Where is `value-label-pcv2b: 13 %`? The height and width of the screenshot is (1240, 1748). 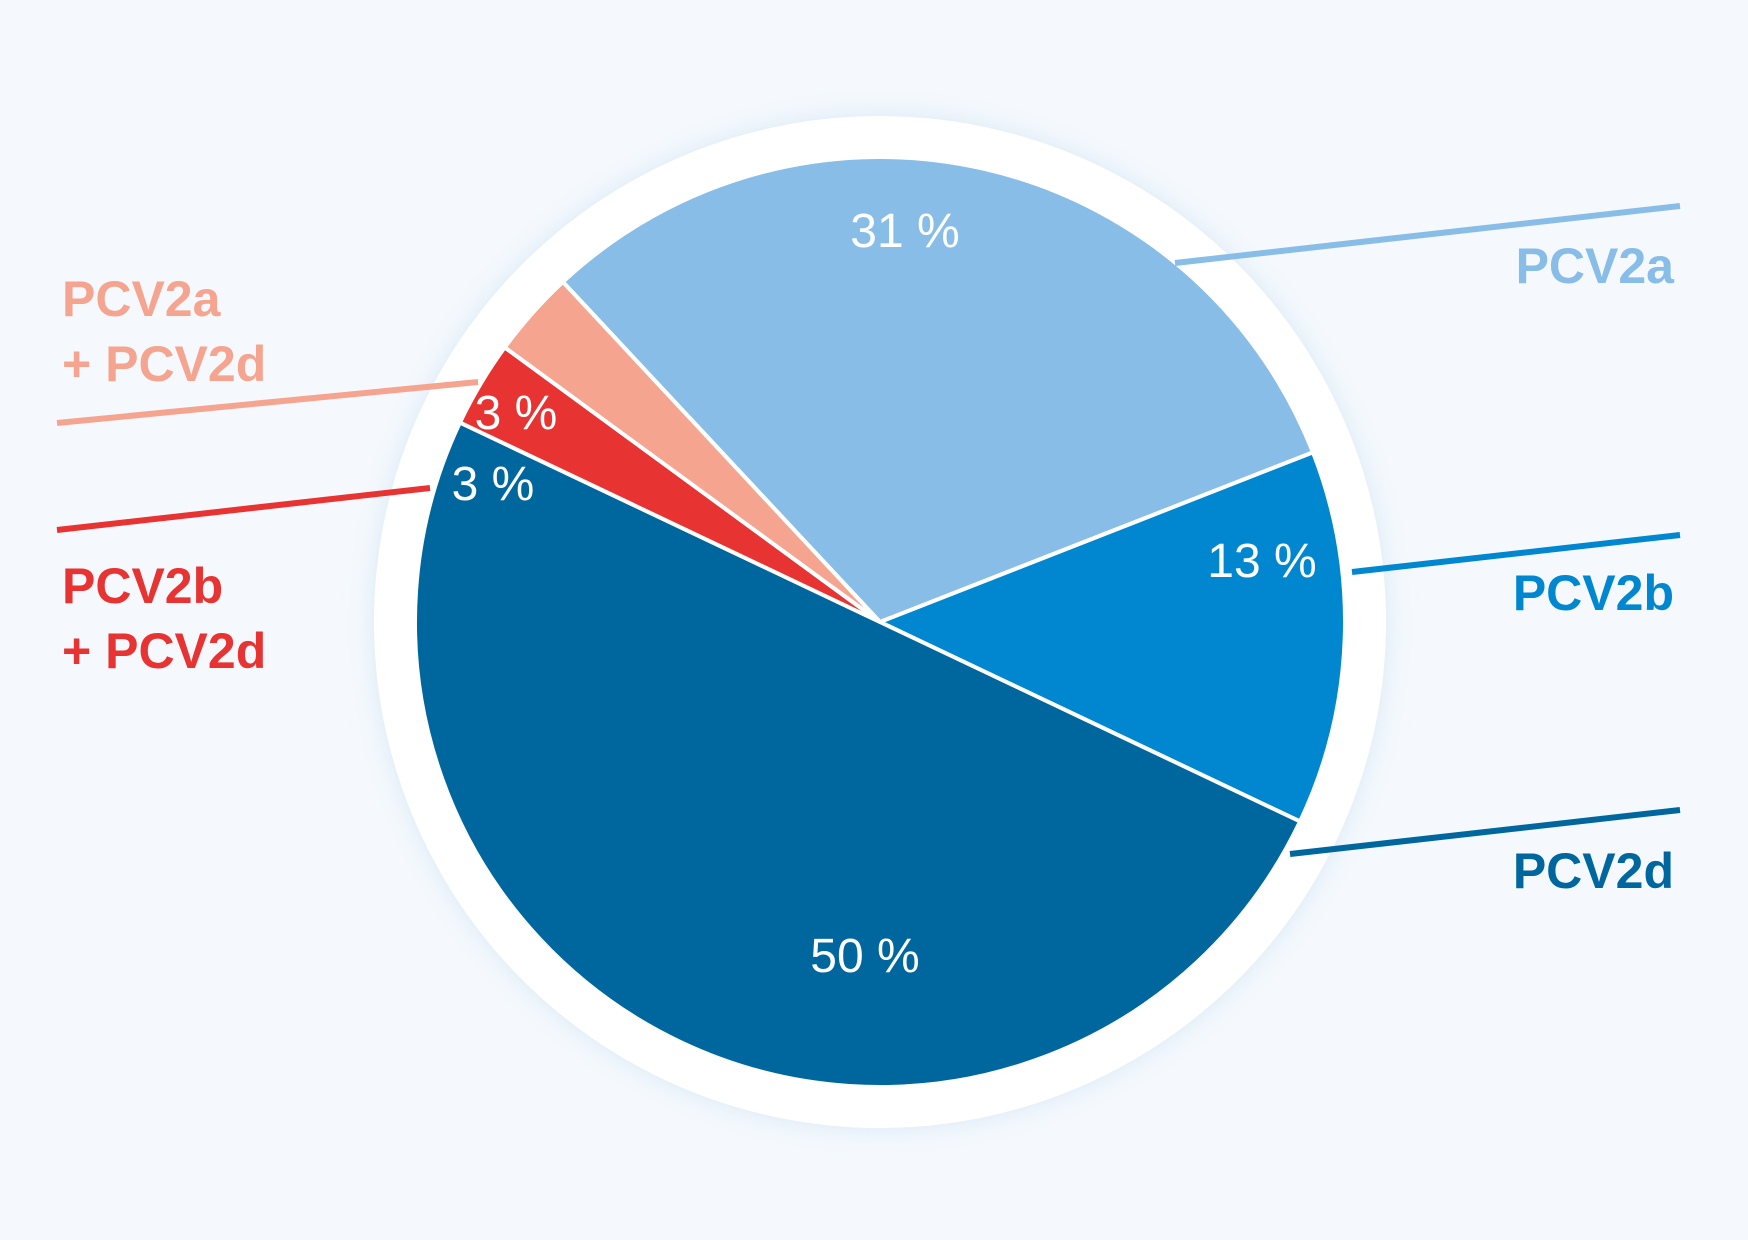
value-label-pcv2b: 13 % is located at coordinates (1261, 561).